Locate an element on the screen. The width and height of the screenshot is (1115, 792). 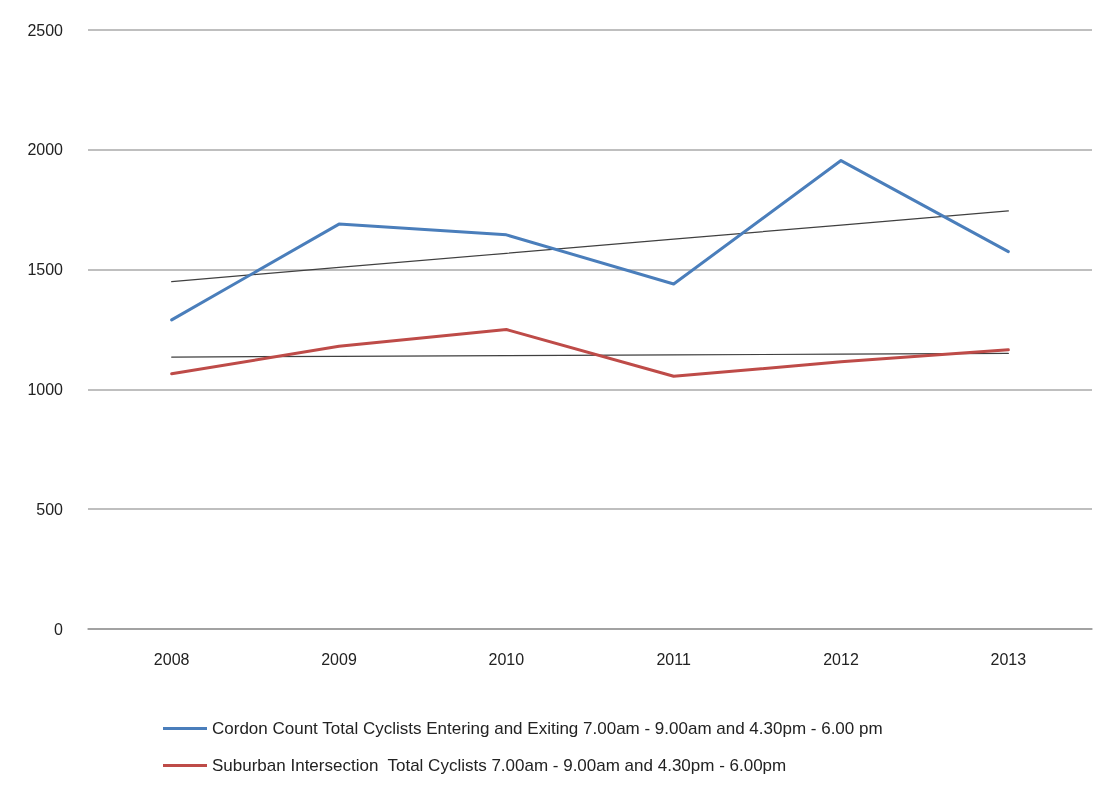
x-tick-label: 2009 is located at coordinates (339, 659).